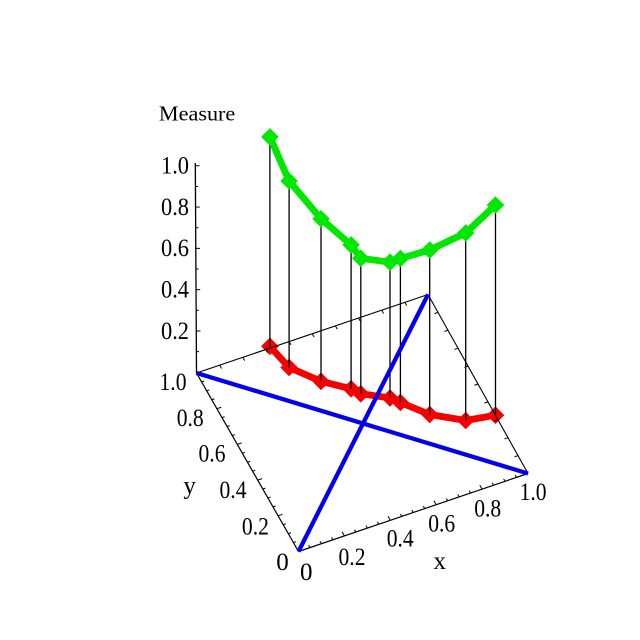  I want to click on svg-text: Measure, so click(197, 113).